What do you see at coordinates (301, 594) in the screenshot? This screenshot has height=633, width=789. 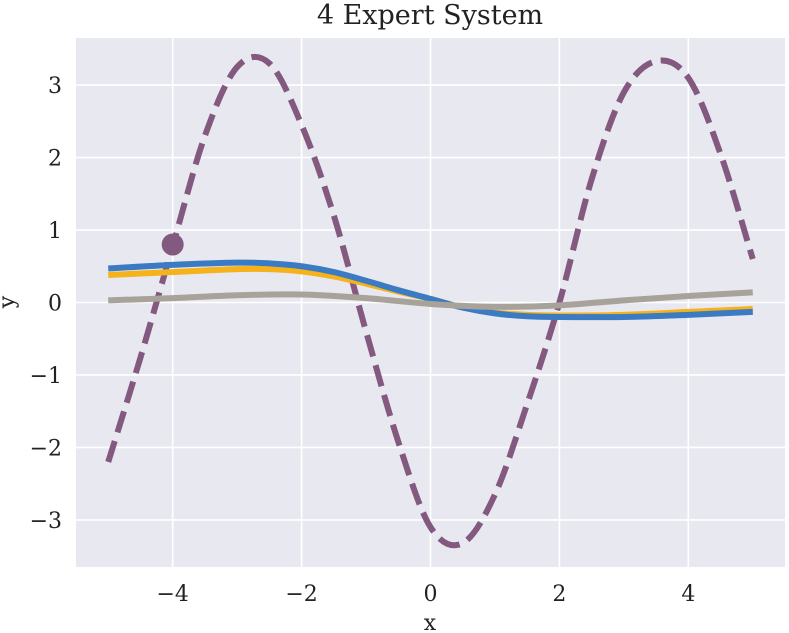 I see `x-tick-label: −2` at bounding box center [301, 594].